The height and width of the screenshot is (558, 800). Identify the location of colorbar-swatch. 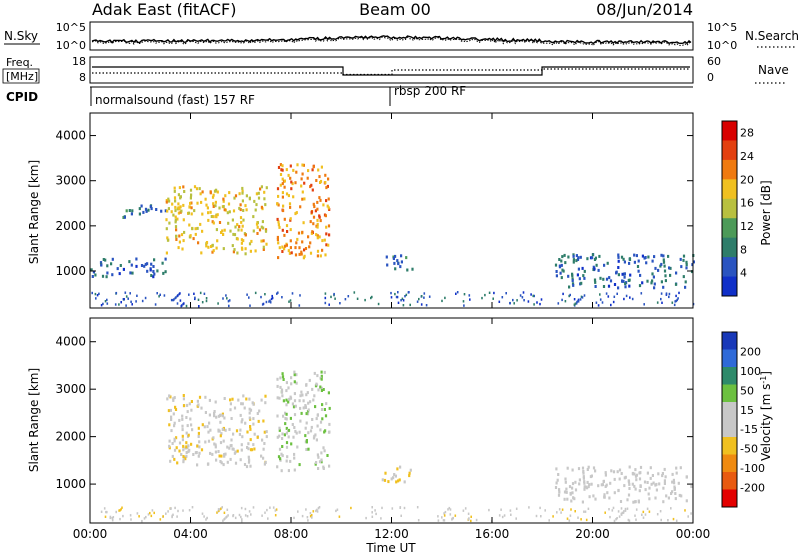
(729, 411).